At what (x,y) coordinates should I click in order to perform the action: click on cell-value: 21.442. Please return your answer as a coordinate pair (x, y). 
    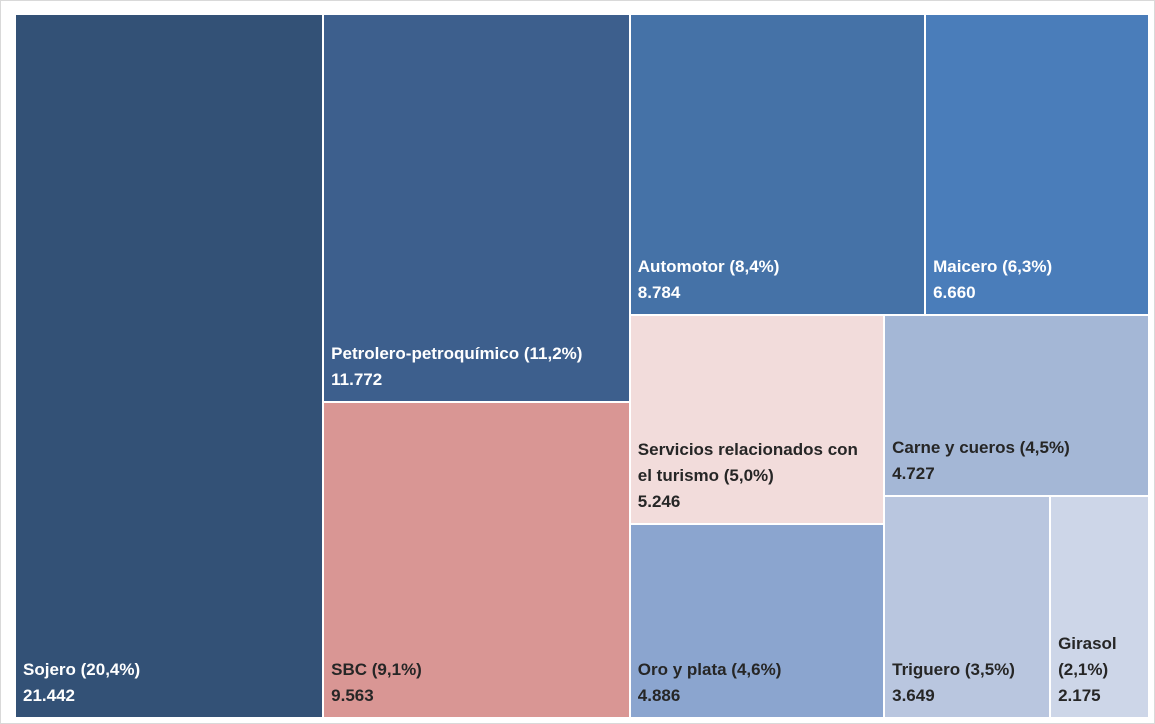
    Looking at the image, I should click on (49, 695).